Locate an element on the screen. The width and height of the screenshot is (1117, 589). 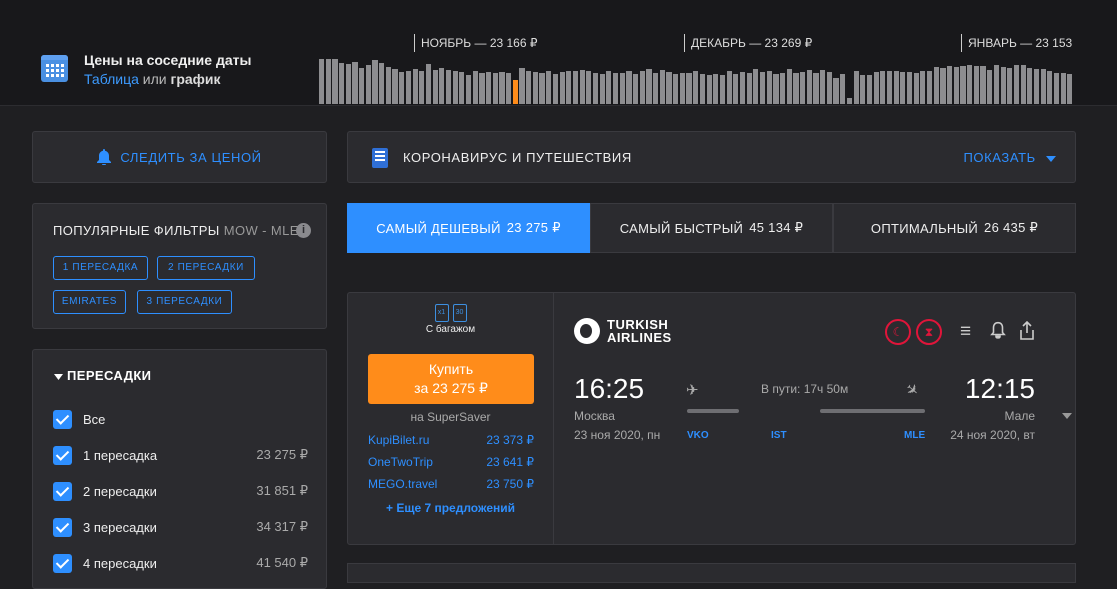
share-icon is located at coordinates (1027, 333).